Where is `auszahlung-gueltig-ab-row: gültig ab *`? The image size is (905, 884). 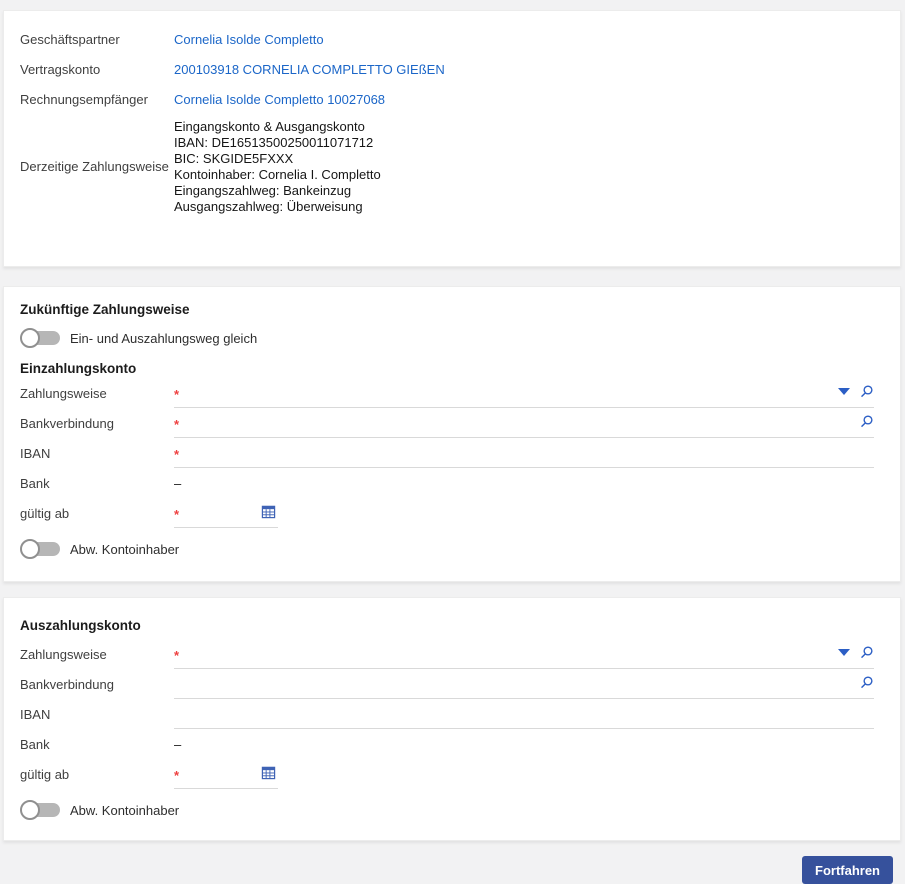
auszahlung-gueltig-ab-row: gültig ab * is located at coordinates (447, 774).